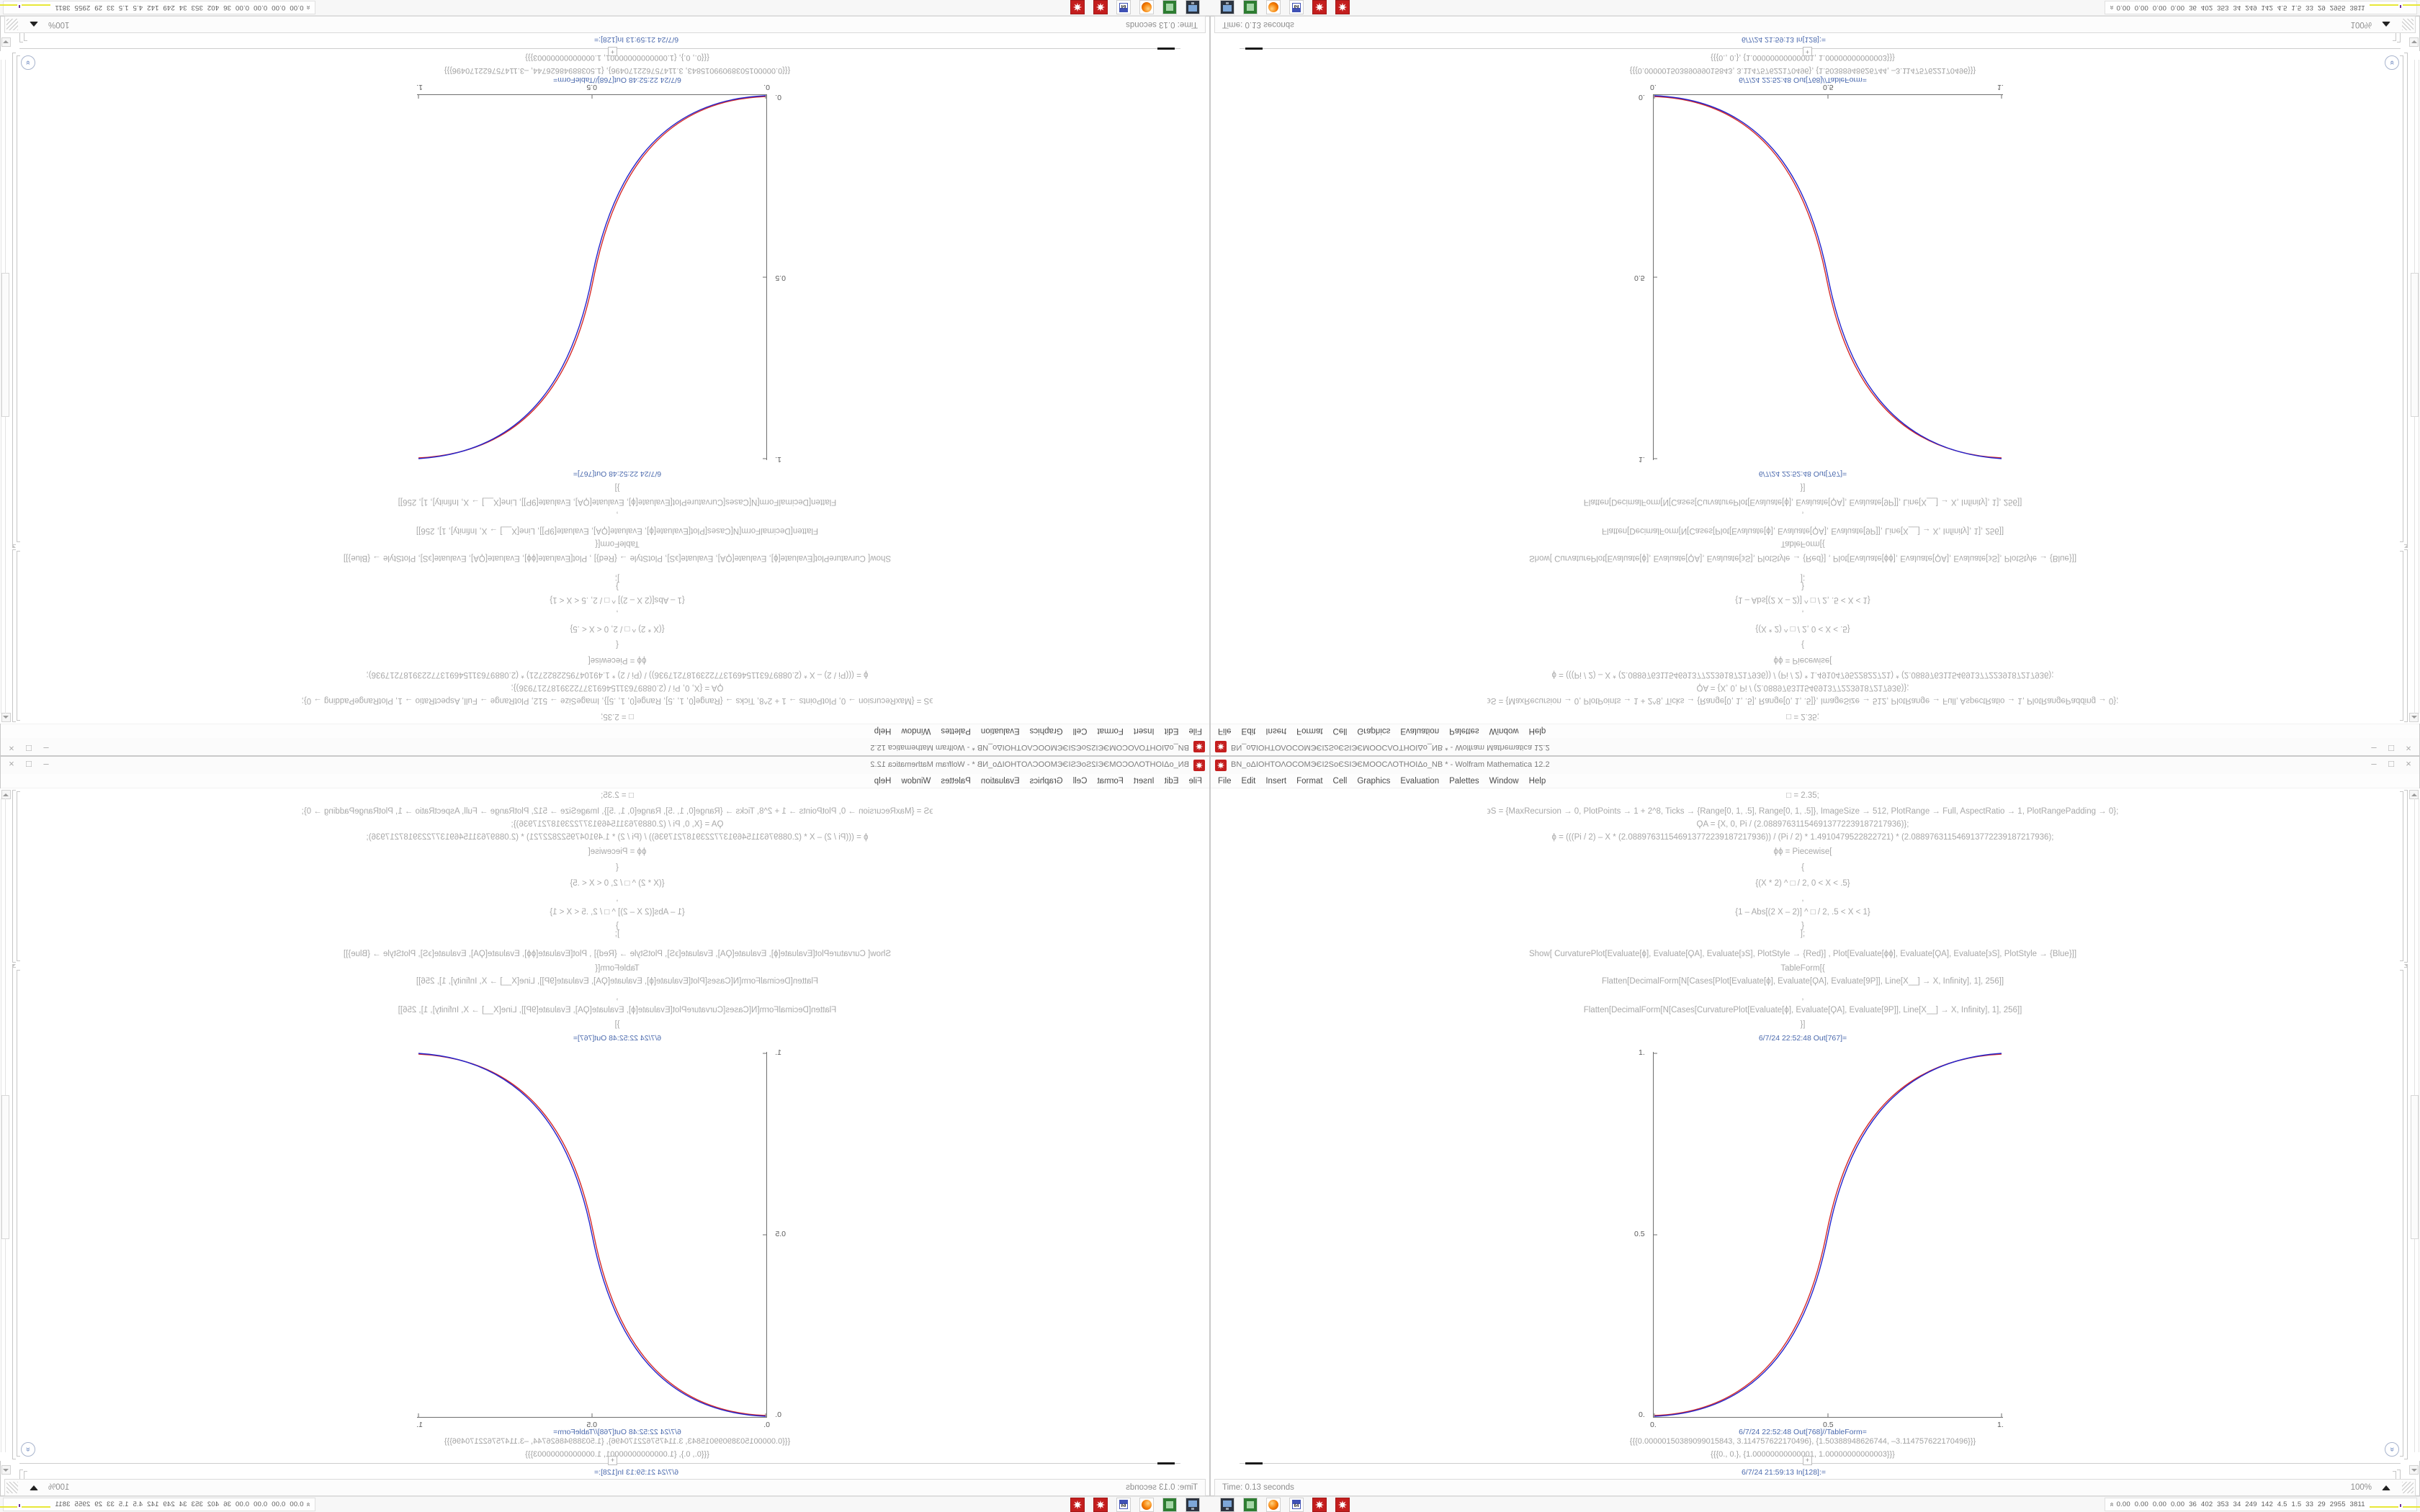  I want to click on close-button: ×, so click(2408, 748).